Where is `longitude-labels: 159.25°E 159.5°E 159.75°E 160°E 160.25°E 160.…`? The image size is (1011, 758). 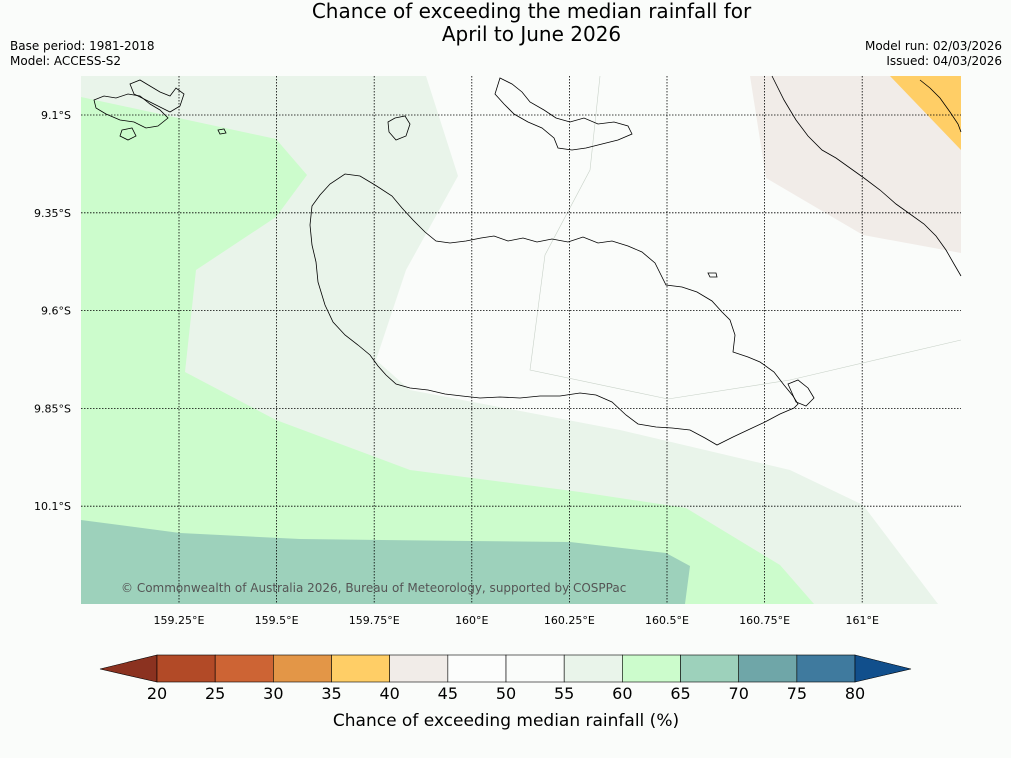 longitude-labels: 159.25°E 159.5°E 159.75°E 160°E 160.25°E 160.… is located at coordinates (516, 620).